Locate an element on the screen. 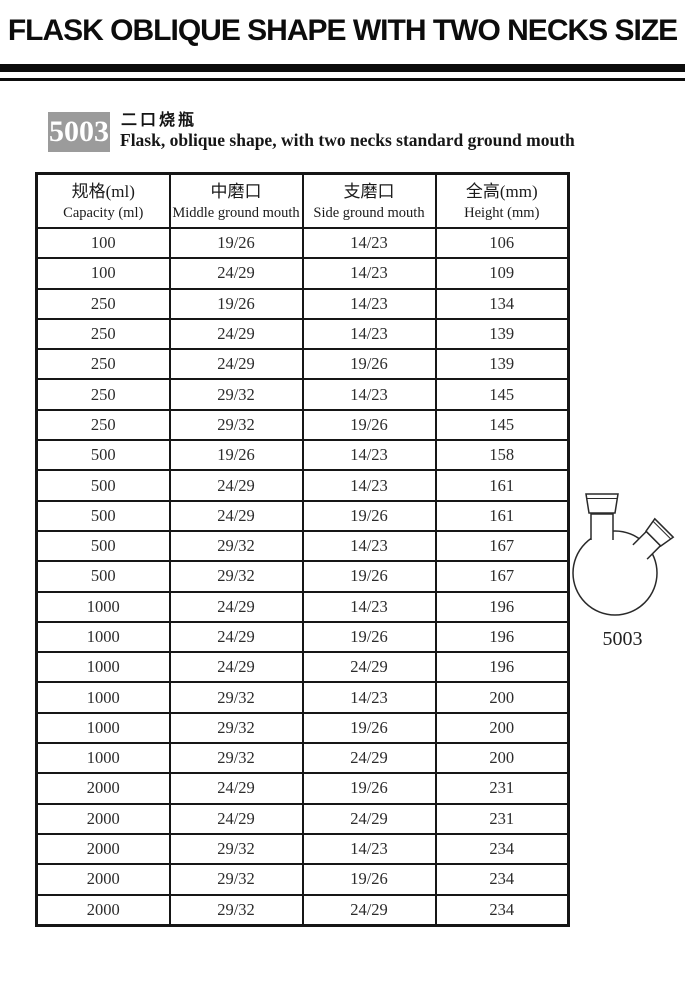 This screenshot has height=1000, width=685. table-row: 100 19/26 14/23 106 is located at coordinates (302, 243).